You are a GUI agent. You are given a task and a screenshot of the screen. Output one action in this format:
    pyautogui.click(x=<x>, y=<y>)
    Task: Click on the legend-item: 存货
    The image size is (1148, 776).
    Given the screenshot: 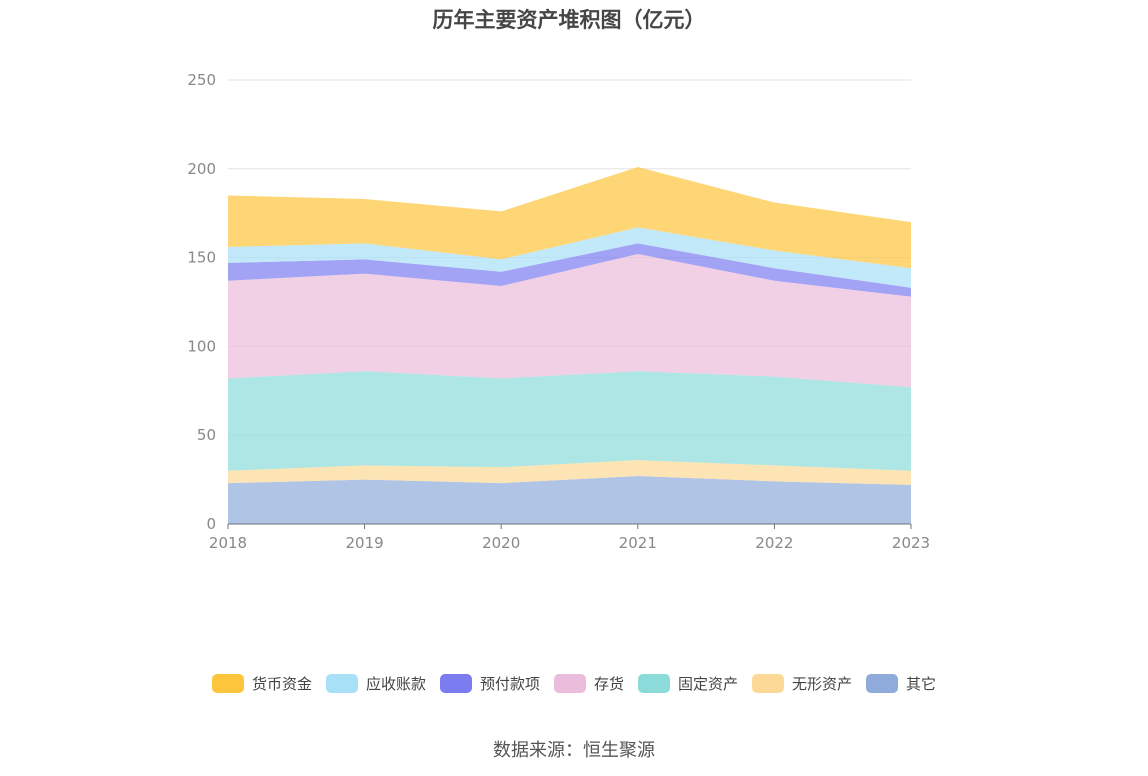 What is the action you would take?
    pyautogui.click(x=588, y=683)
    